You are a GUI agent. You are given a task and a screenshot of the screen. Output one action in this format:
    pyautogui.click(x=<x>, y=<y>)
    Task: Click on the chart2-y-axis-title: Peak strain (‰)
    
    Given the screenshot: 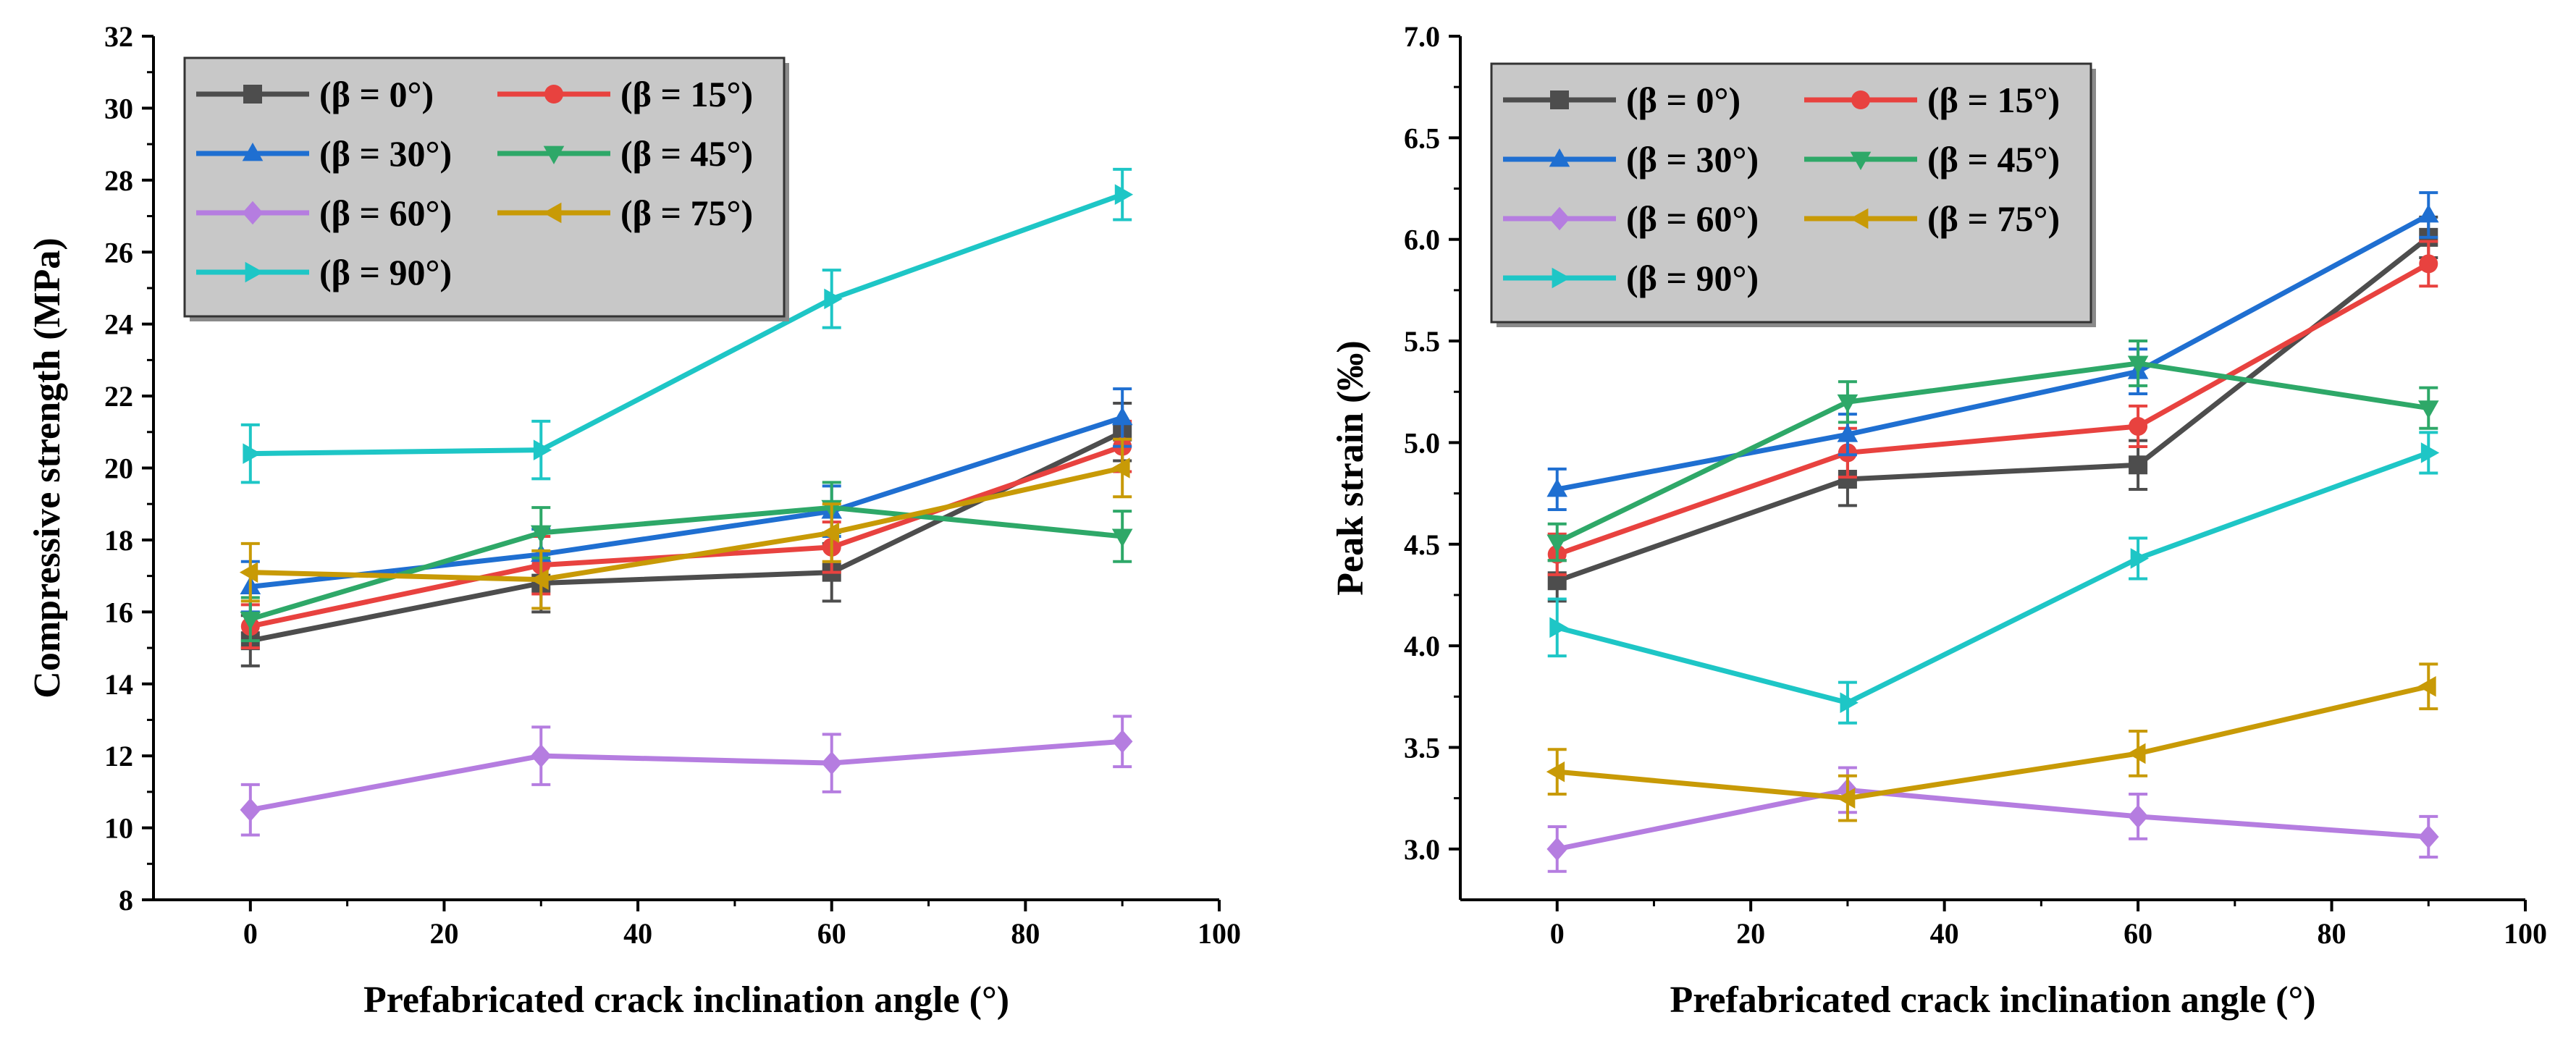 What is the action you would take?
    pyautogui.click(x=1350, y=467)
    